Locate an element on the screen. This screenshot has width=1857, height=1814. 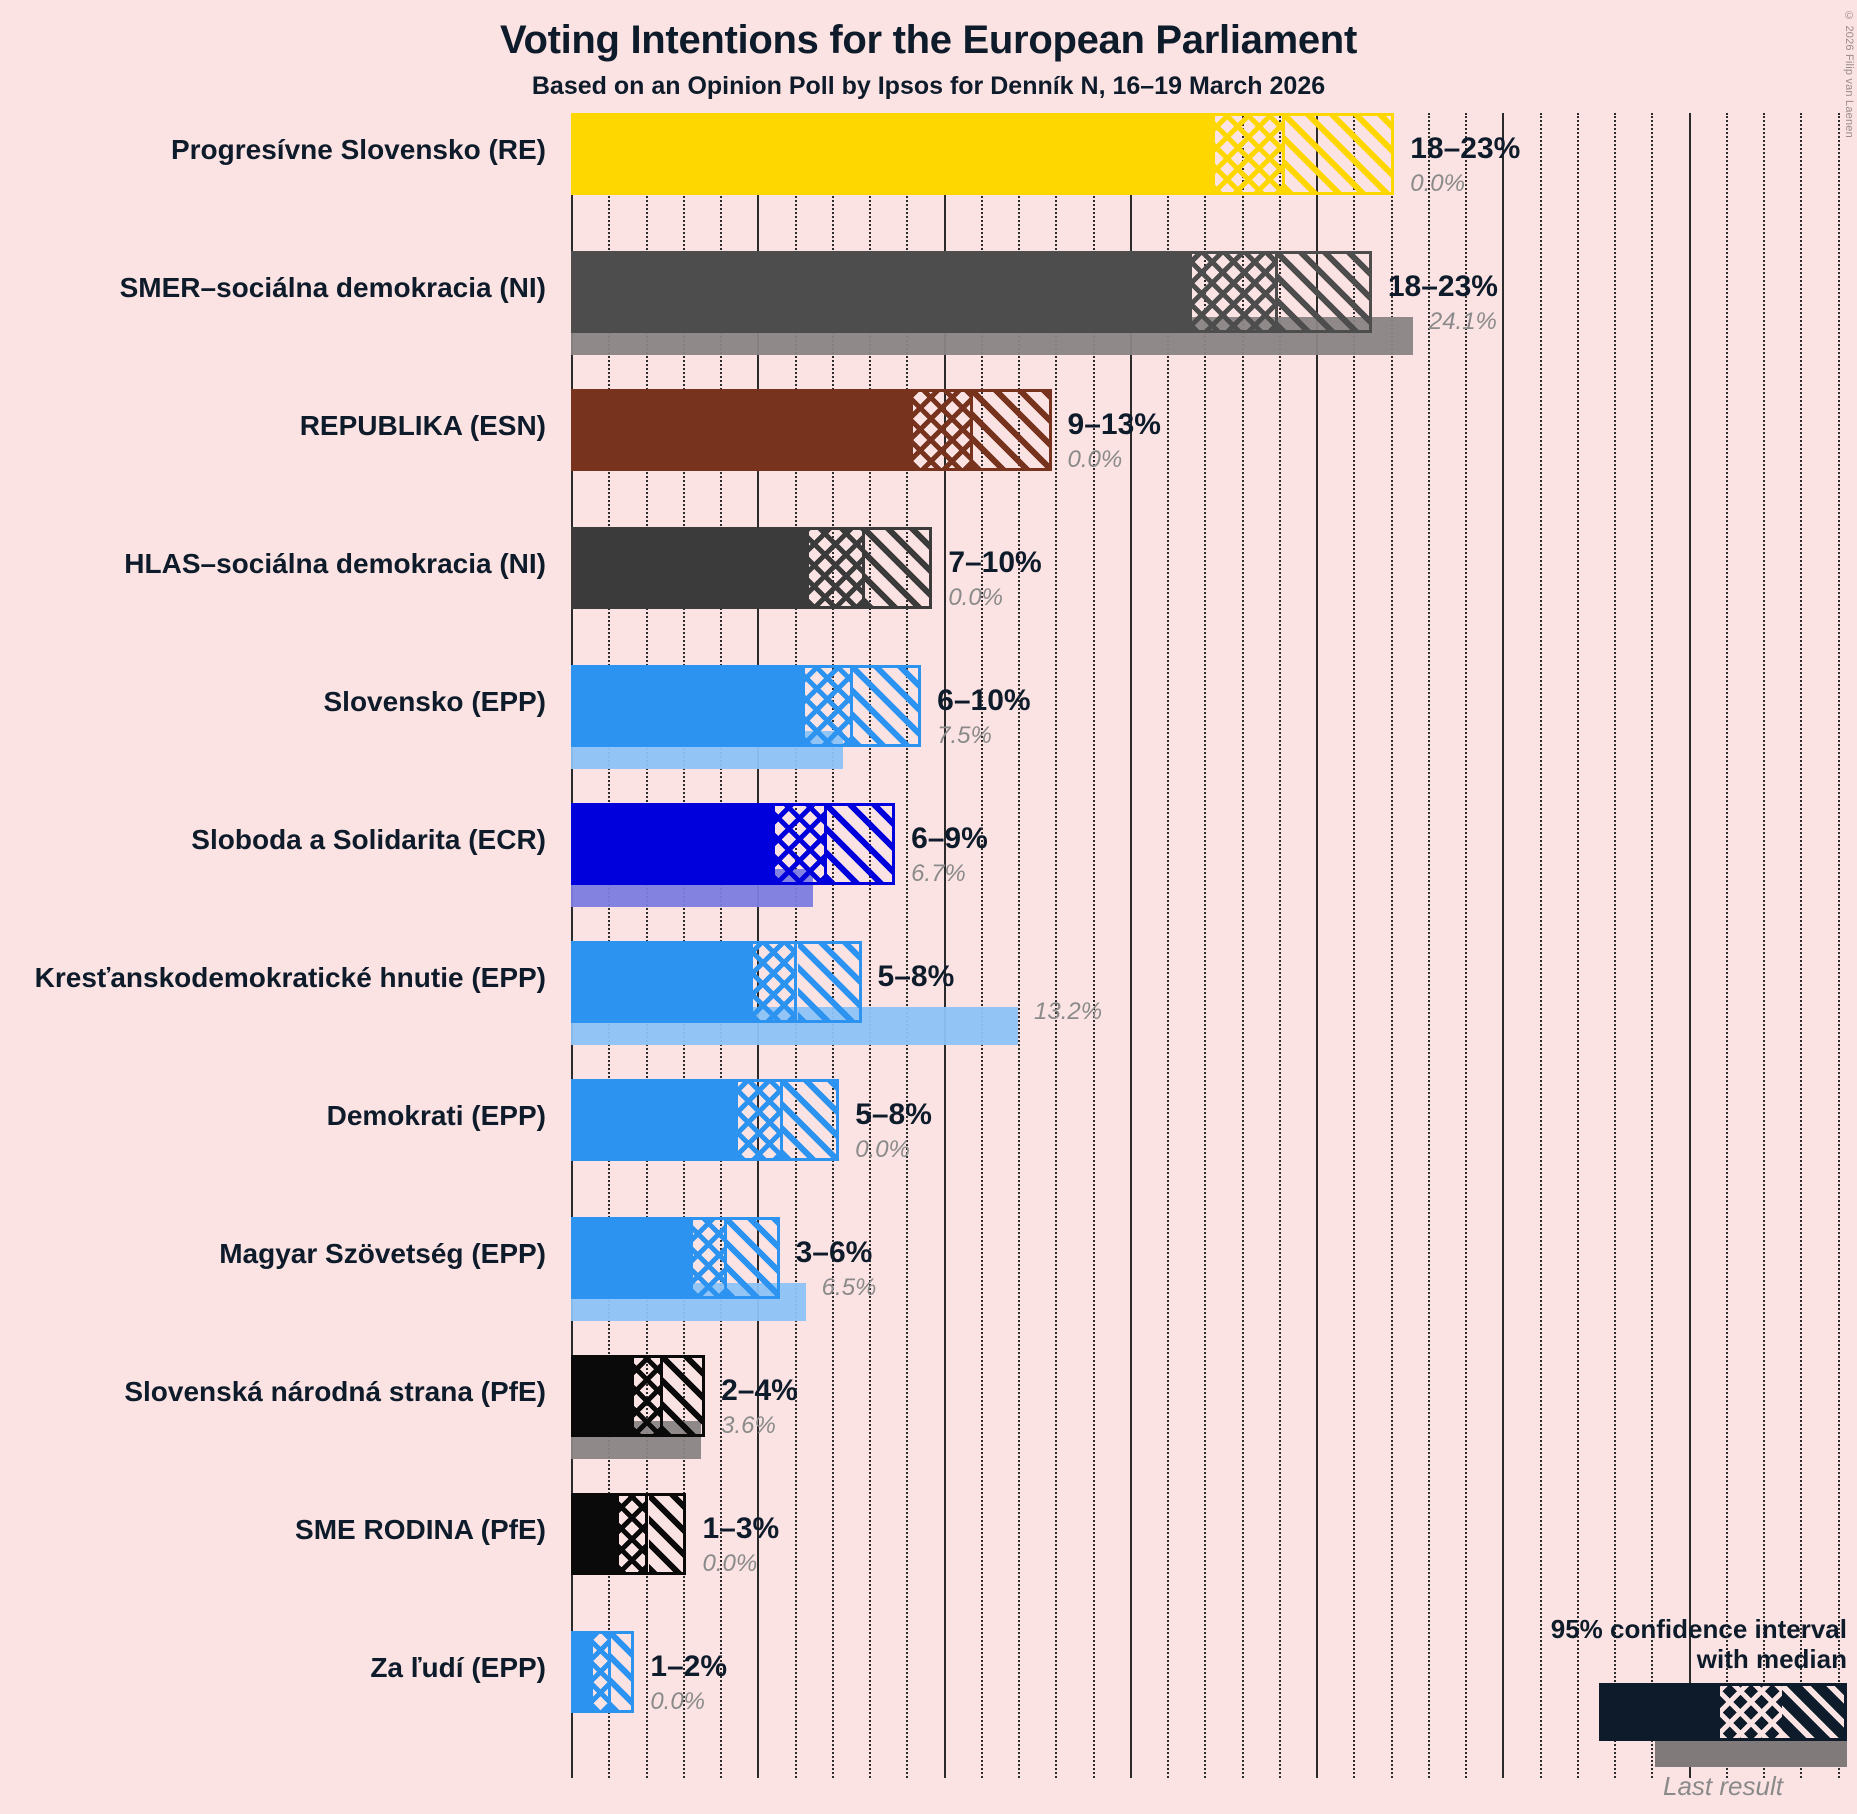
party-label: Magyar Szövetség (EPP) is located at coordinates (382, 1253).